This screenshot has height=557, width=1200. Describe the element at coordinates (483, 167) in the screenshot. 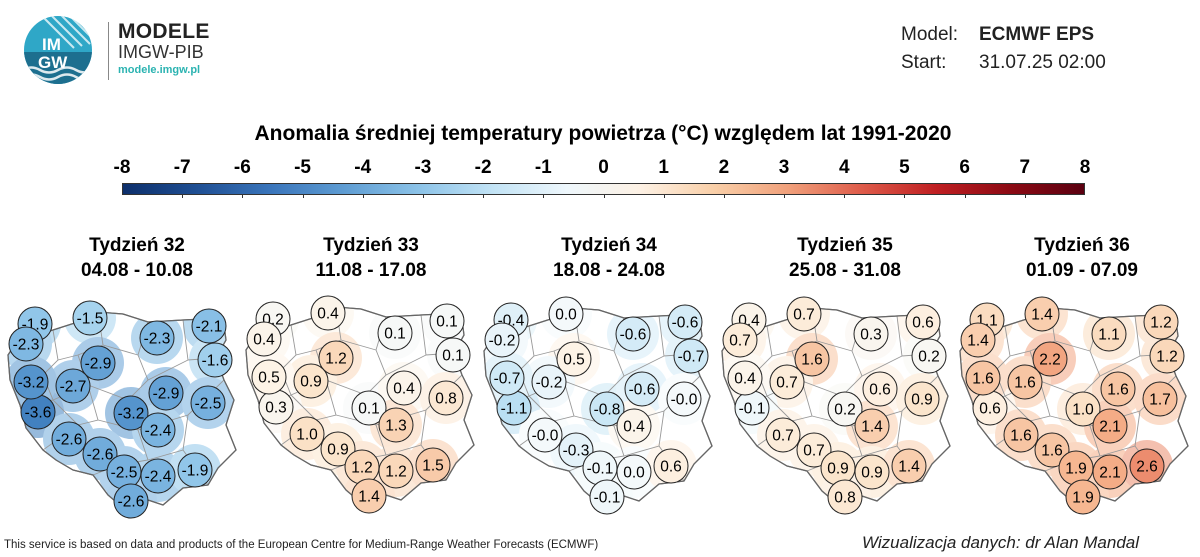

I see `scale-tick-label: -2` at that location.